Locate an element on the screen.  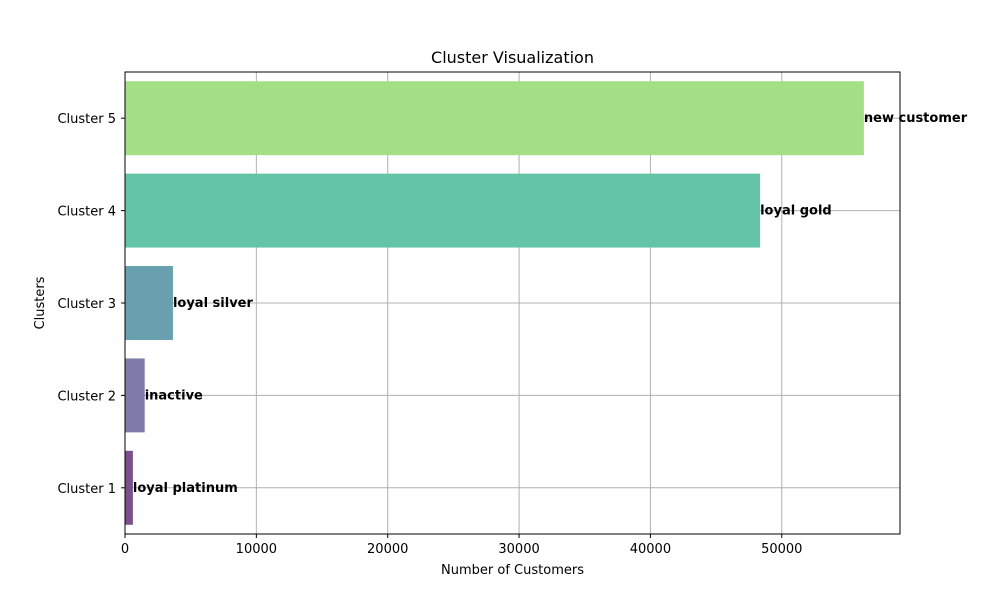
bar-label: loyal silver is located at coordinates (213, 303).